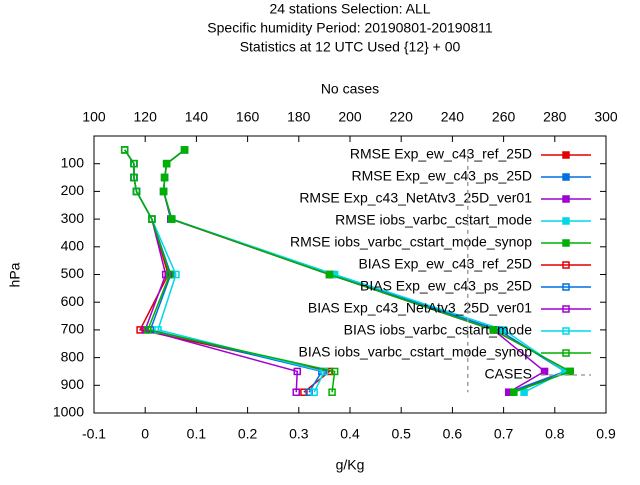 The image size is (640, 485). What do you see at coordinates (438, 330) in the screenshot?
I see `legend-label: BIAS iobs_varbc_cstart_mode` at bounding box center [438, 330].